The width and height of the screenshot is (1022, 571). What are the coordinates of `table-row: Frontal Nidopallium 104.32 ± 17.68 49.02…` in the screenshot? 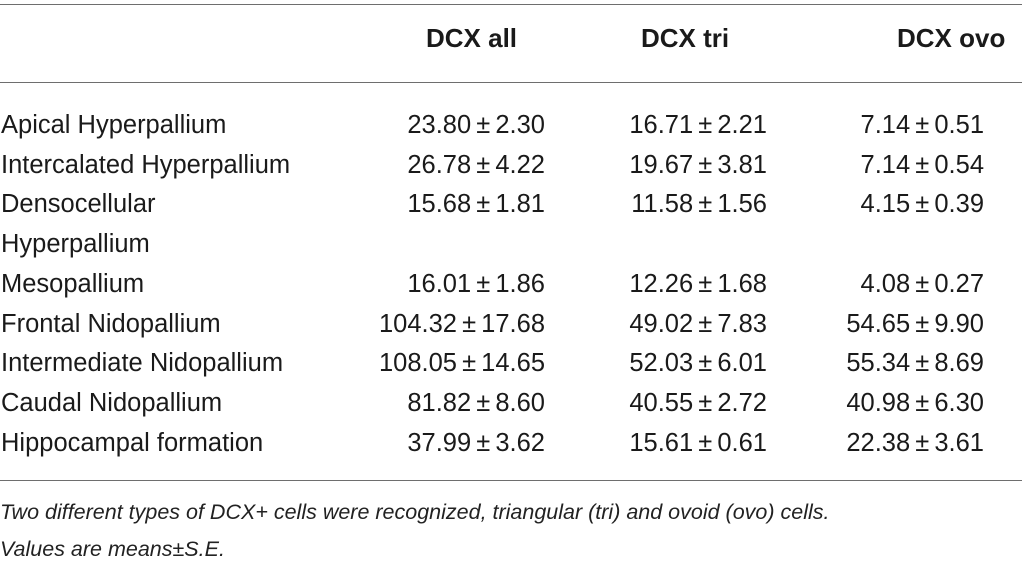 It's located at (511, 325).